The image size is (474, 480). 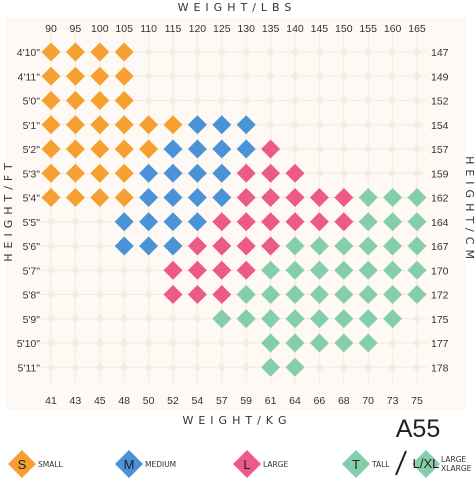 What do you see at coordinates (440, 320) in the screenshot?
I see `tick-cm: 175` at bounding box center [440, 320].